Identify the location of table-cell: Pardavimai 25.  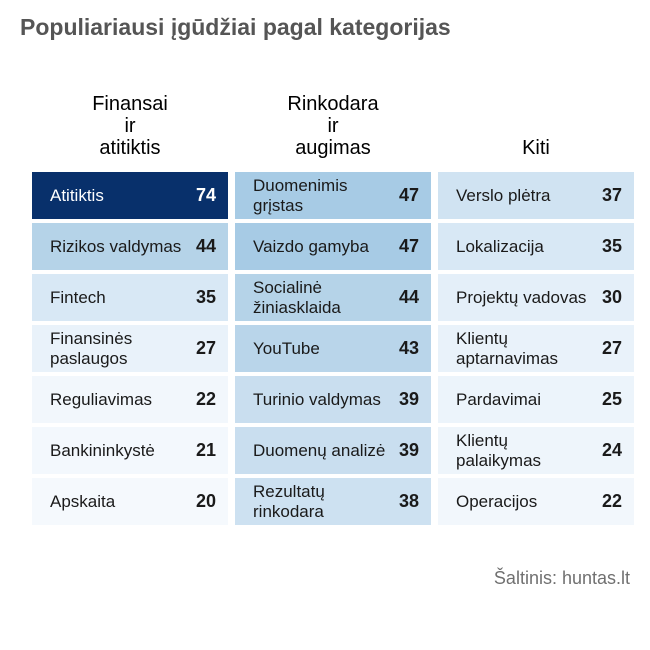
(536, 399).